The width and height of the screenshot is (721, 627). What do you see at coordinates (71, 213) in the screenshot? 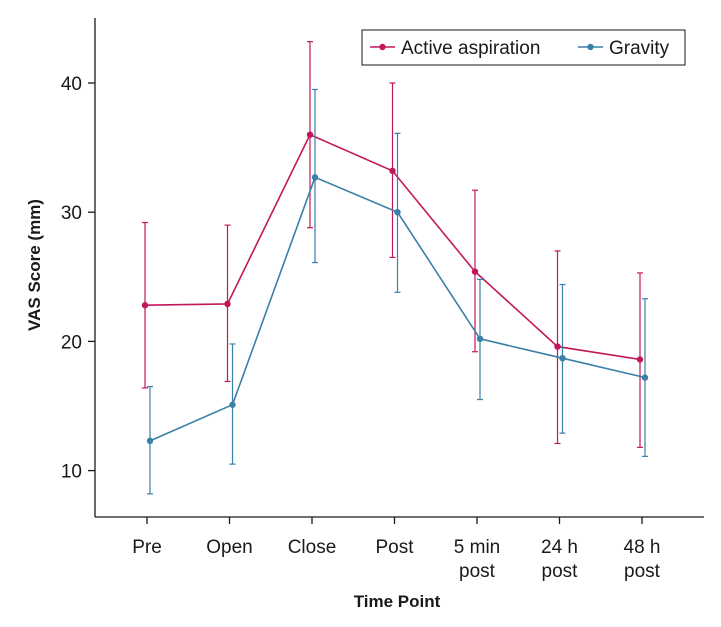
I see `y-tick-label: 30` at bounding box center [71, 213].